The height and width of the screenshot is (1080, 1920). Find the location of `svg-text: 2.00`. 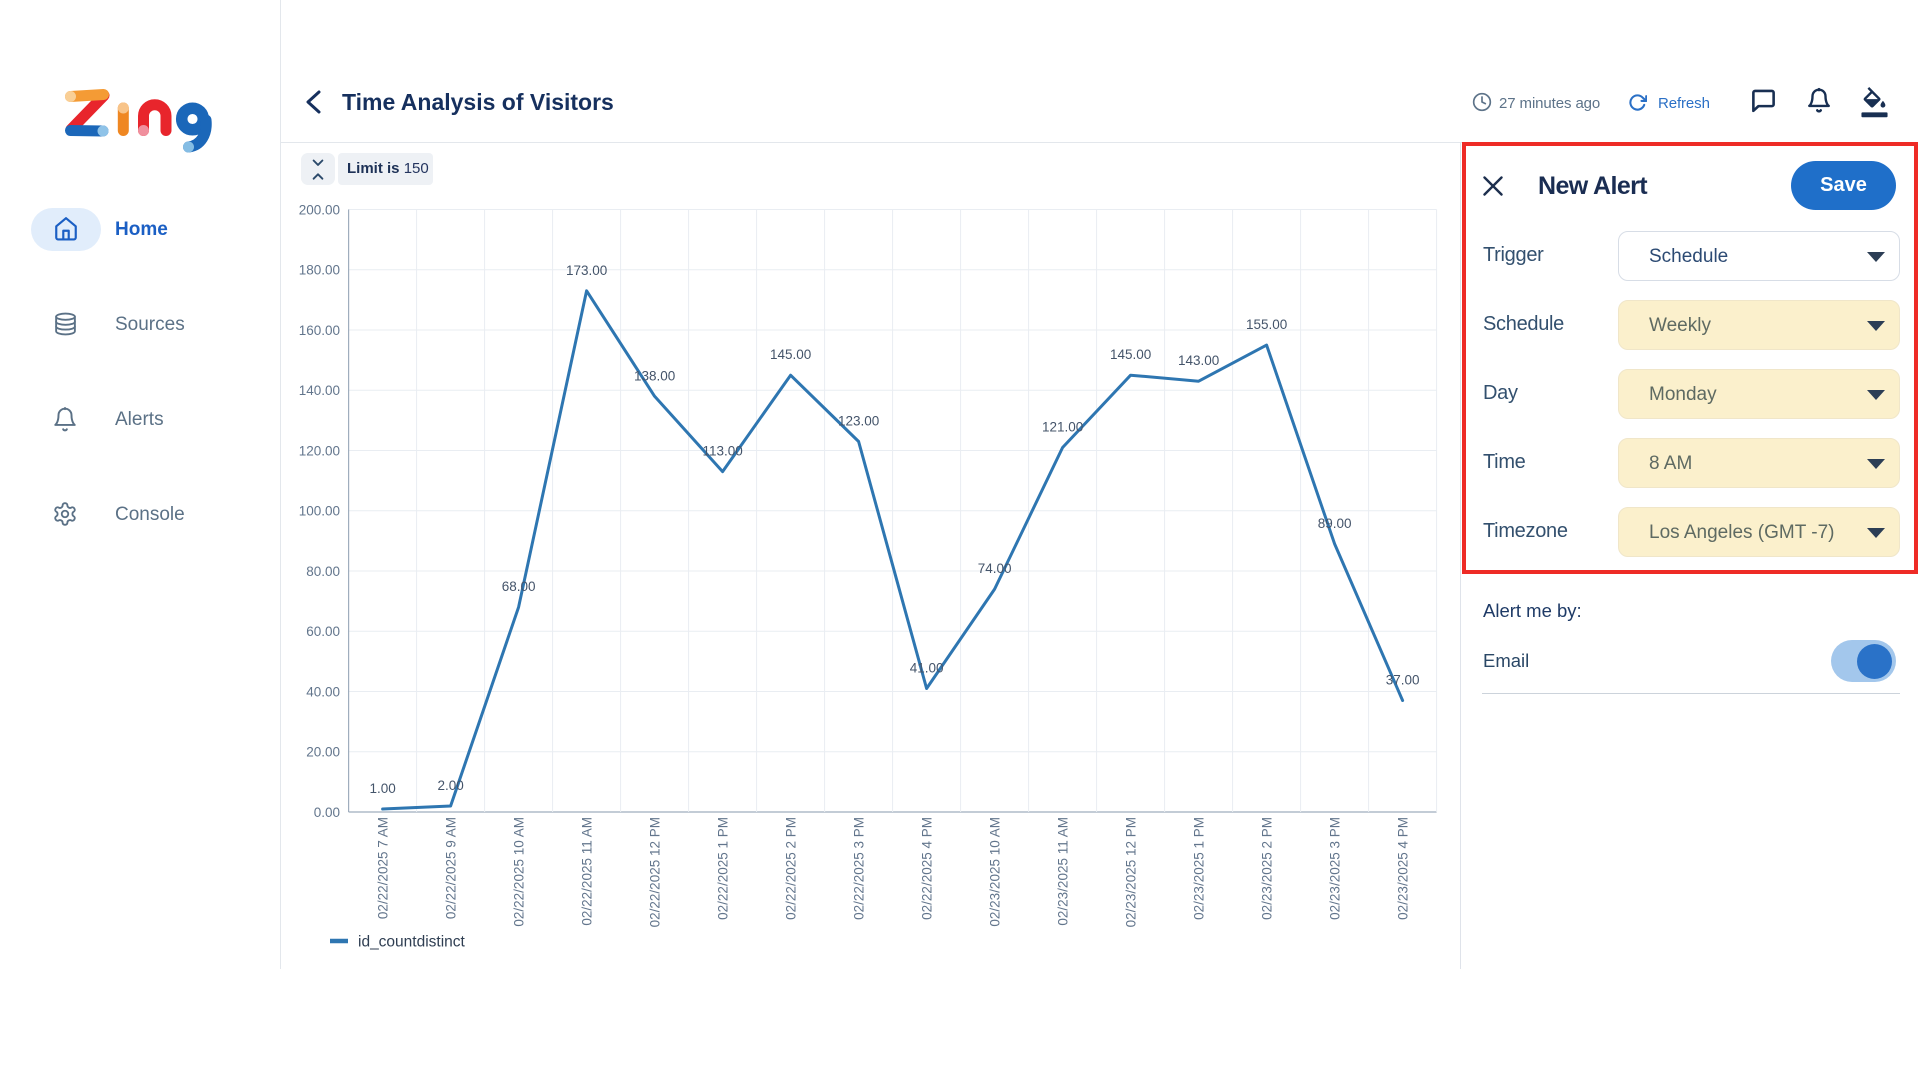

svg-text: 2.00 is located at coordinates (450, 785).